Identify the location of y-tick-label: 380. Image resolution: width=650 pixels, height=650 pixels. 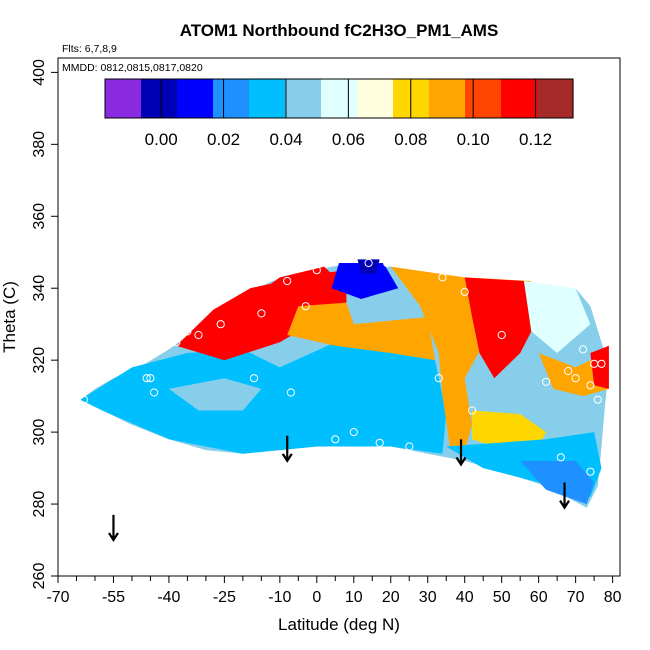
(39, 144).